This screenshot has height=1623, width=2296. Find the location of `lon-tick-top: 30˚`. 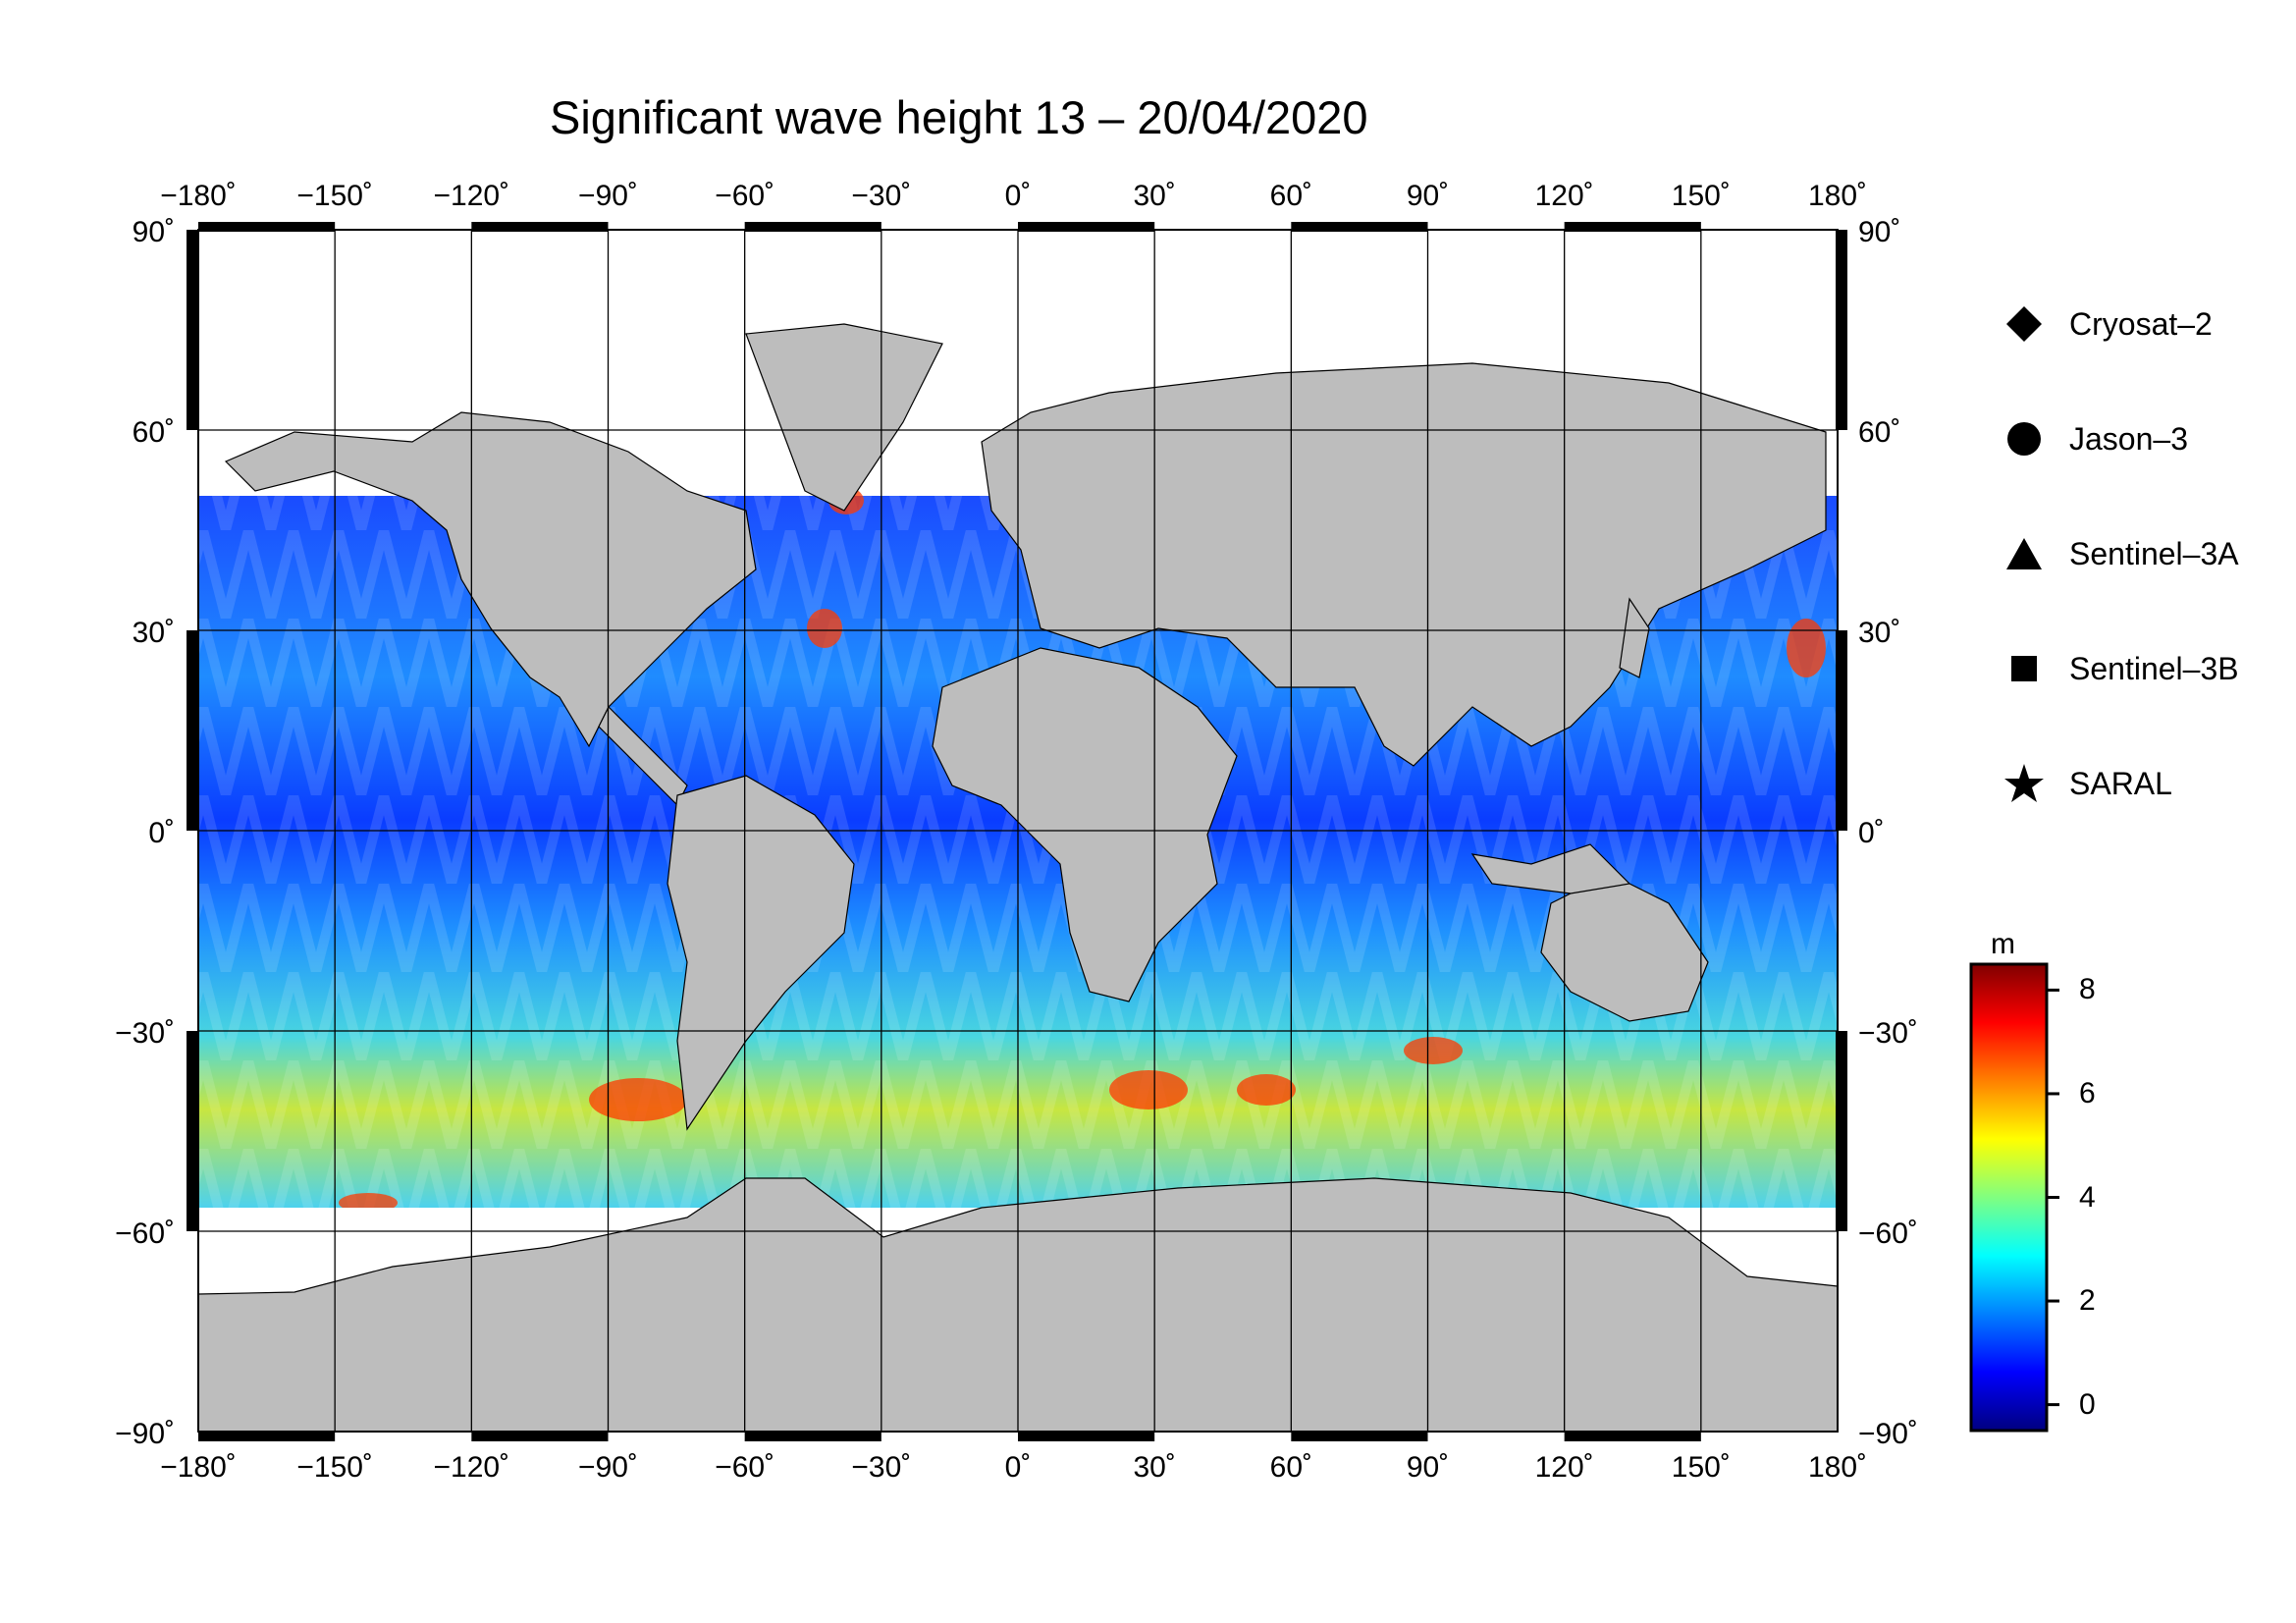

lon-tick-top: 30˚ is located at coordinates (1154, 196).